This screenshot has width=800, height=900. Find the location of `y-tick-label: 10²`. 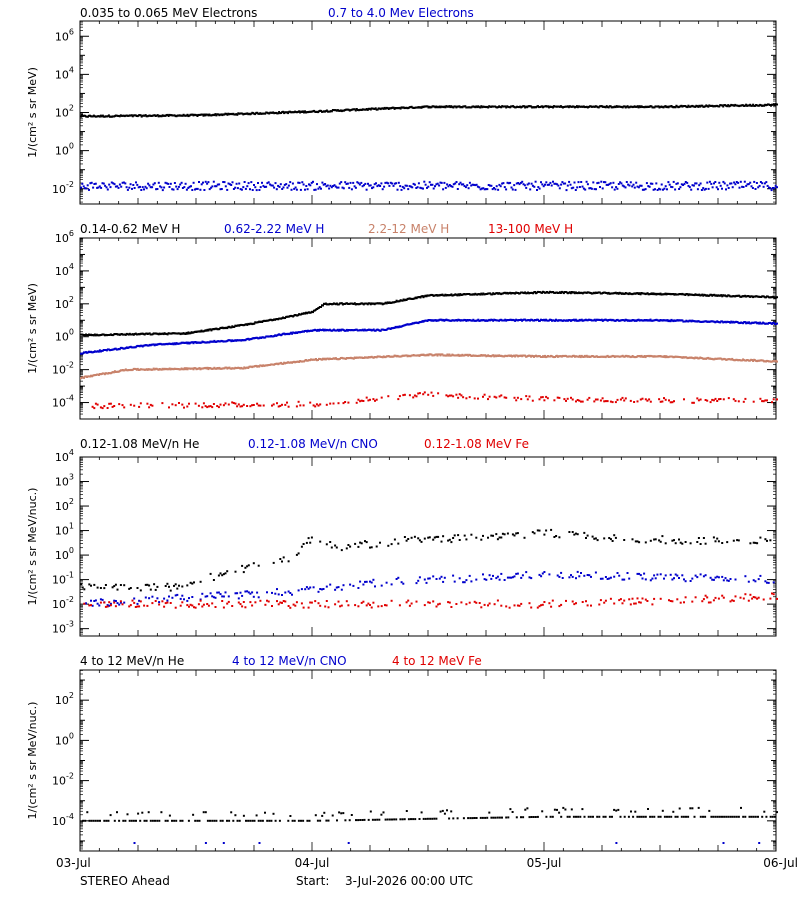

y-tick-label: 10² is located at coordinates (64, 505).